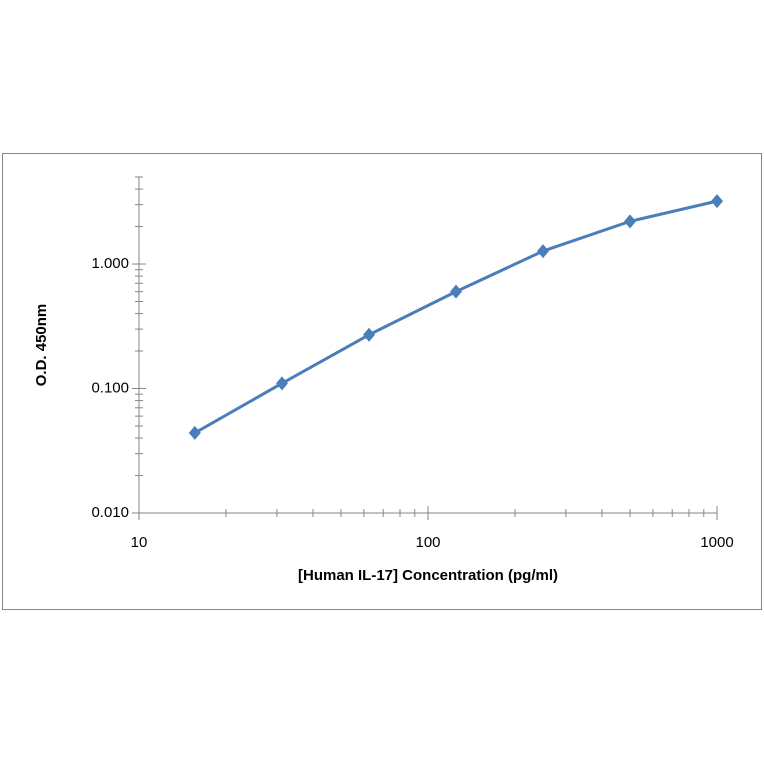  I want to click on x-tick-label: 1000, so click(716, 542).